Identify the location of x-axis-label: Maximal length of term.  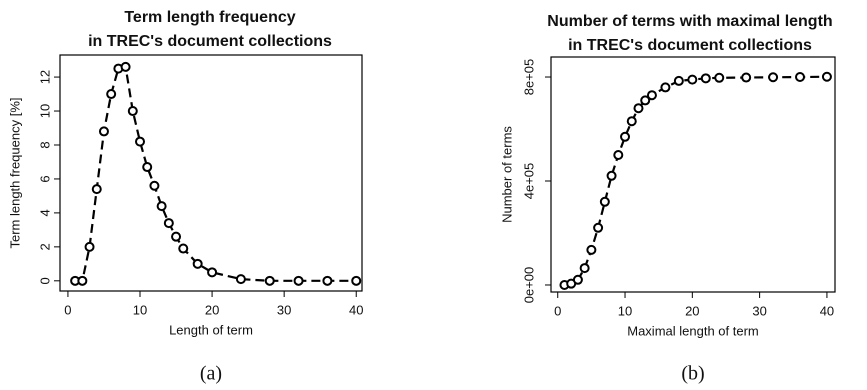
(693, 330).